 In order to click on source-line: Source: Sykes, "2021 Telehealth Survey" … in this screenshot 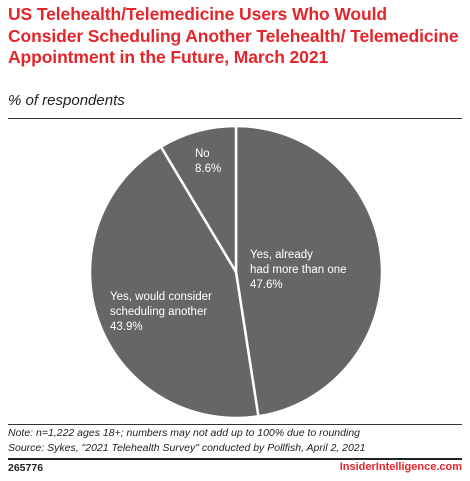, I will do `click(187, 448)`.